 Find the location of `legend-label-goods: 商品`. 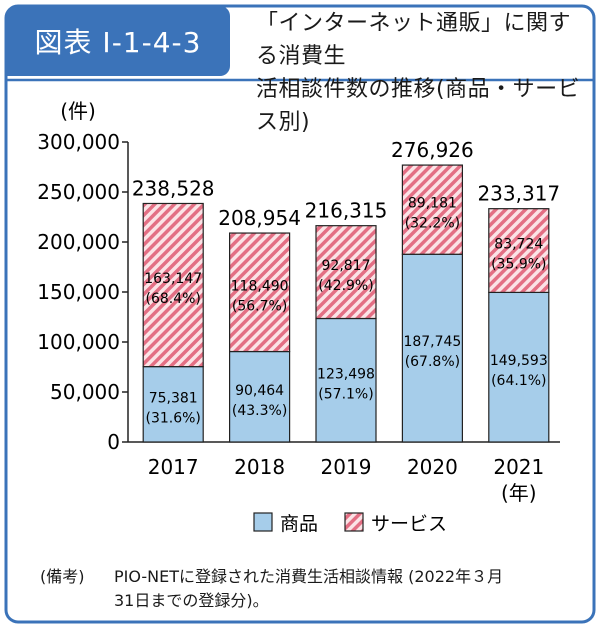

legend-label-goods: 商品 is located at coordinates (299, 524).